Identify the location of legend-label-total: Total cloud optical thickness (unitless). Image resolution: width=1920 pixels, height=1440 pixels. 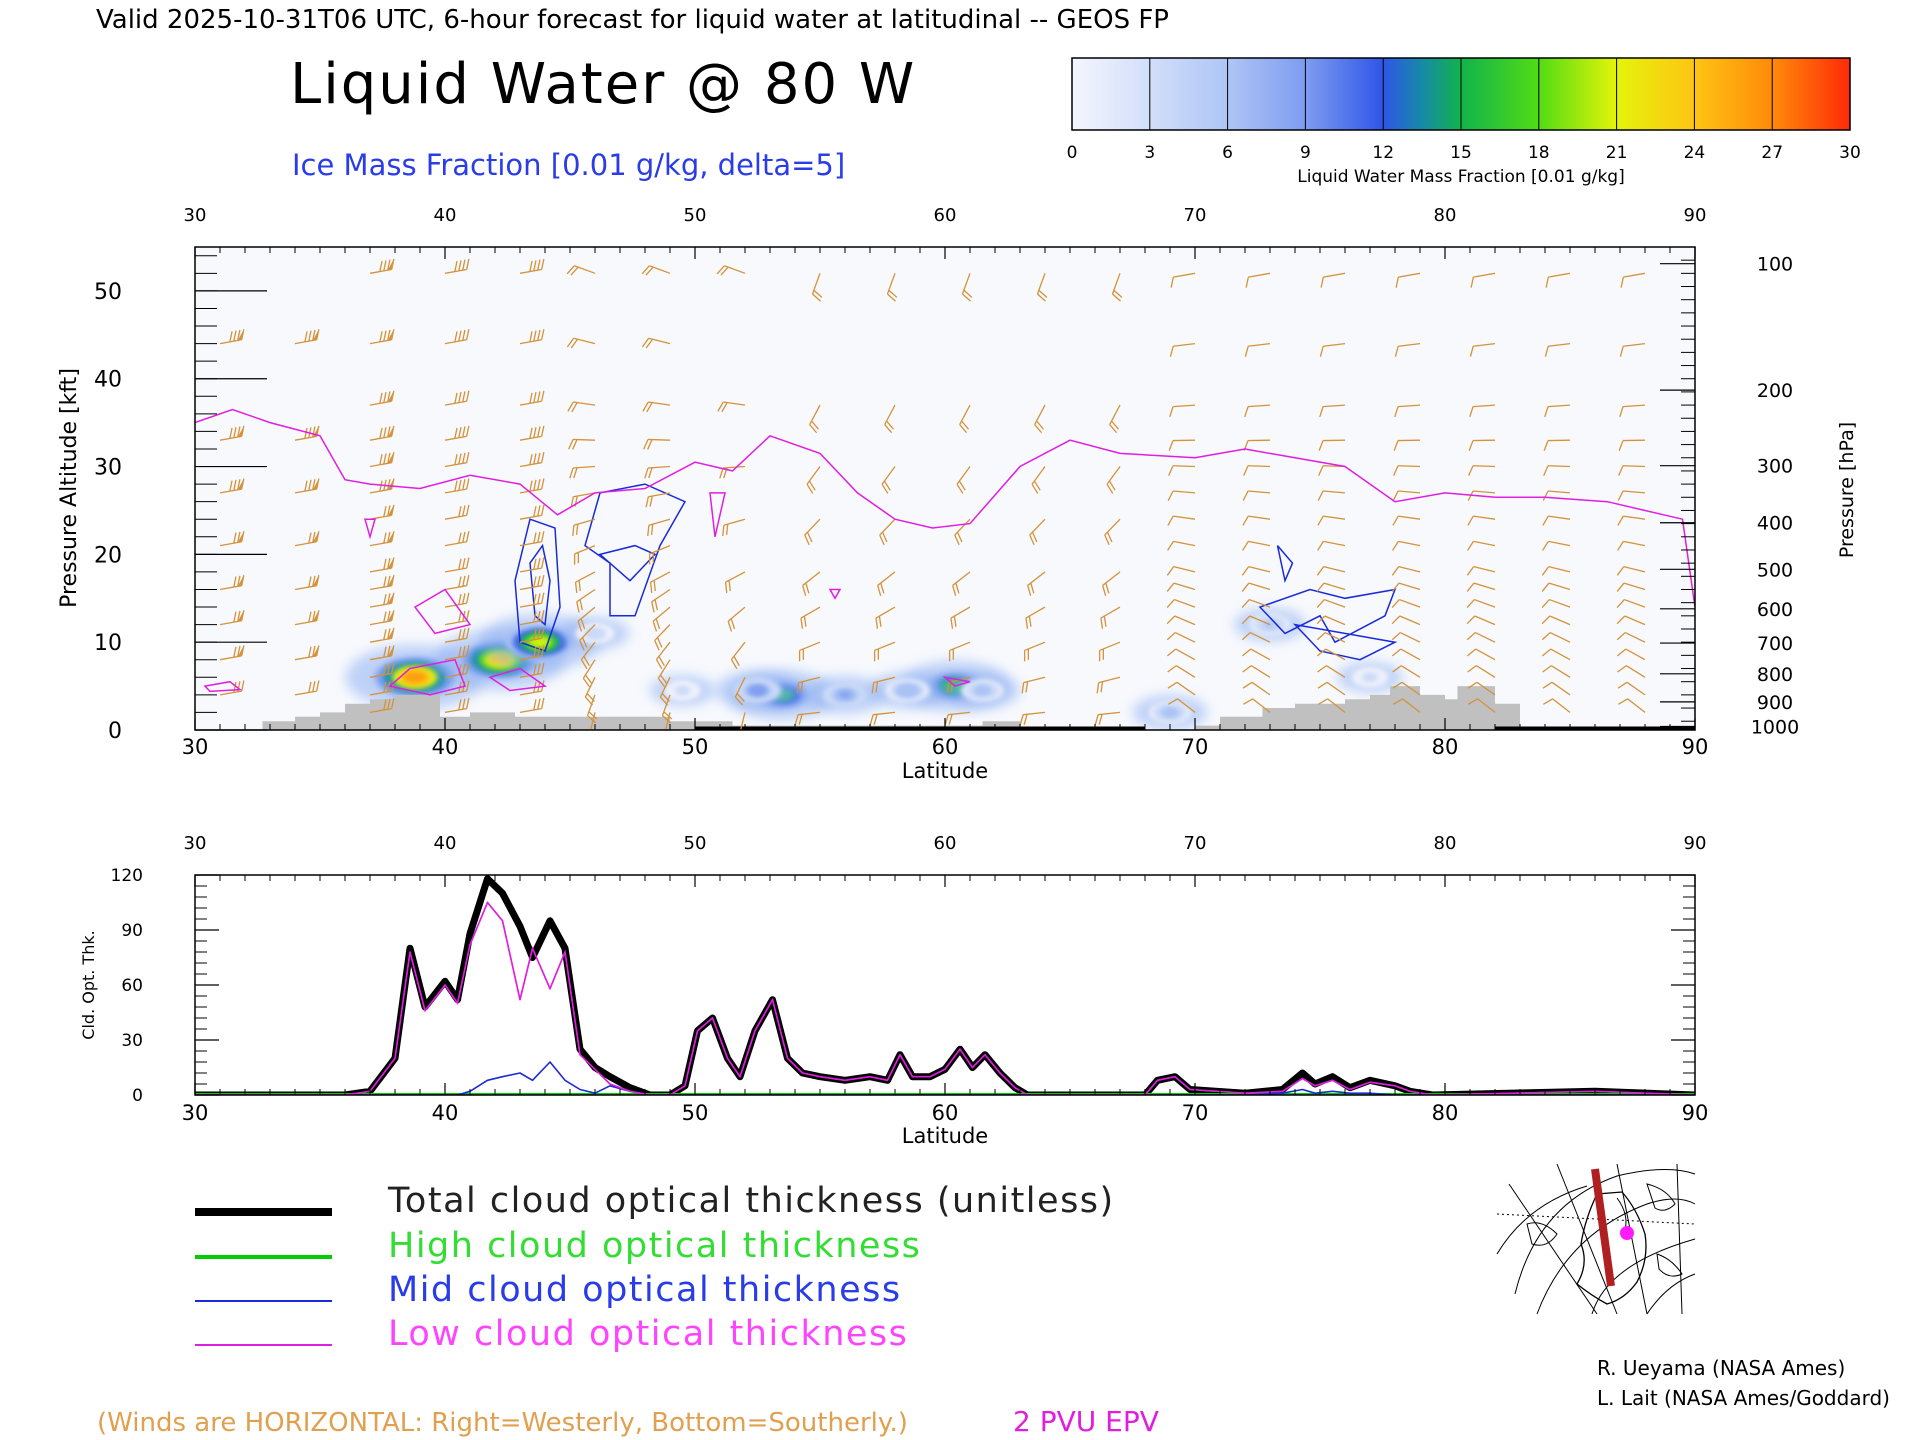
(751, 1201).